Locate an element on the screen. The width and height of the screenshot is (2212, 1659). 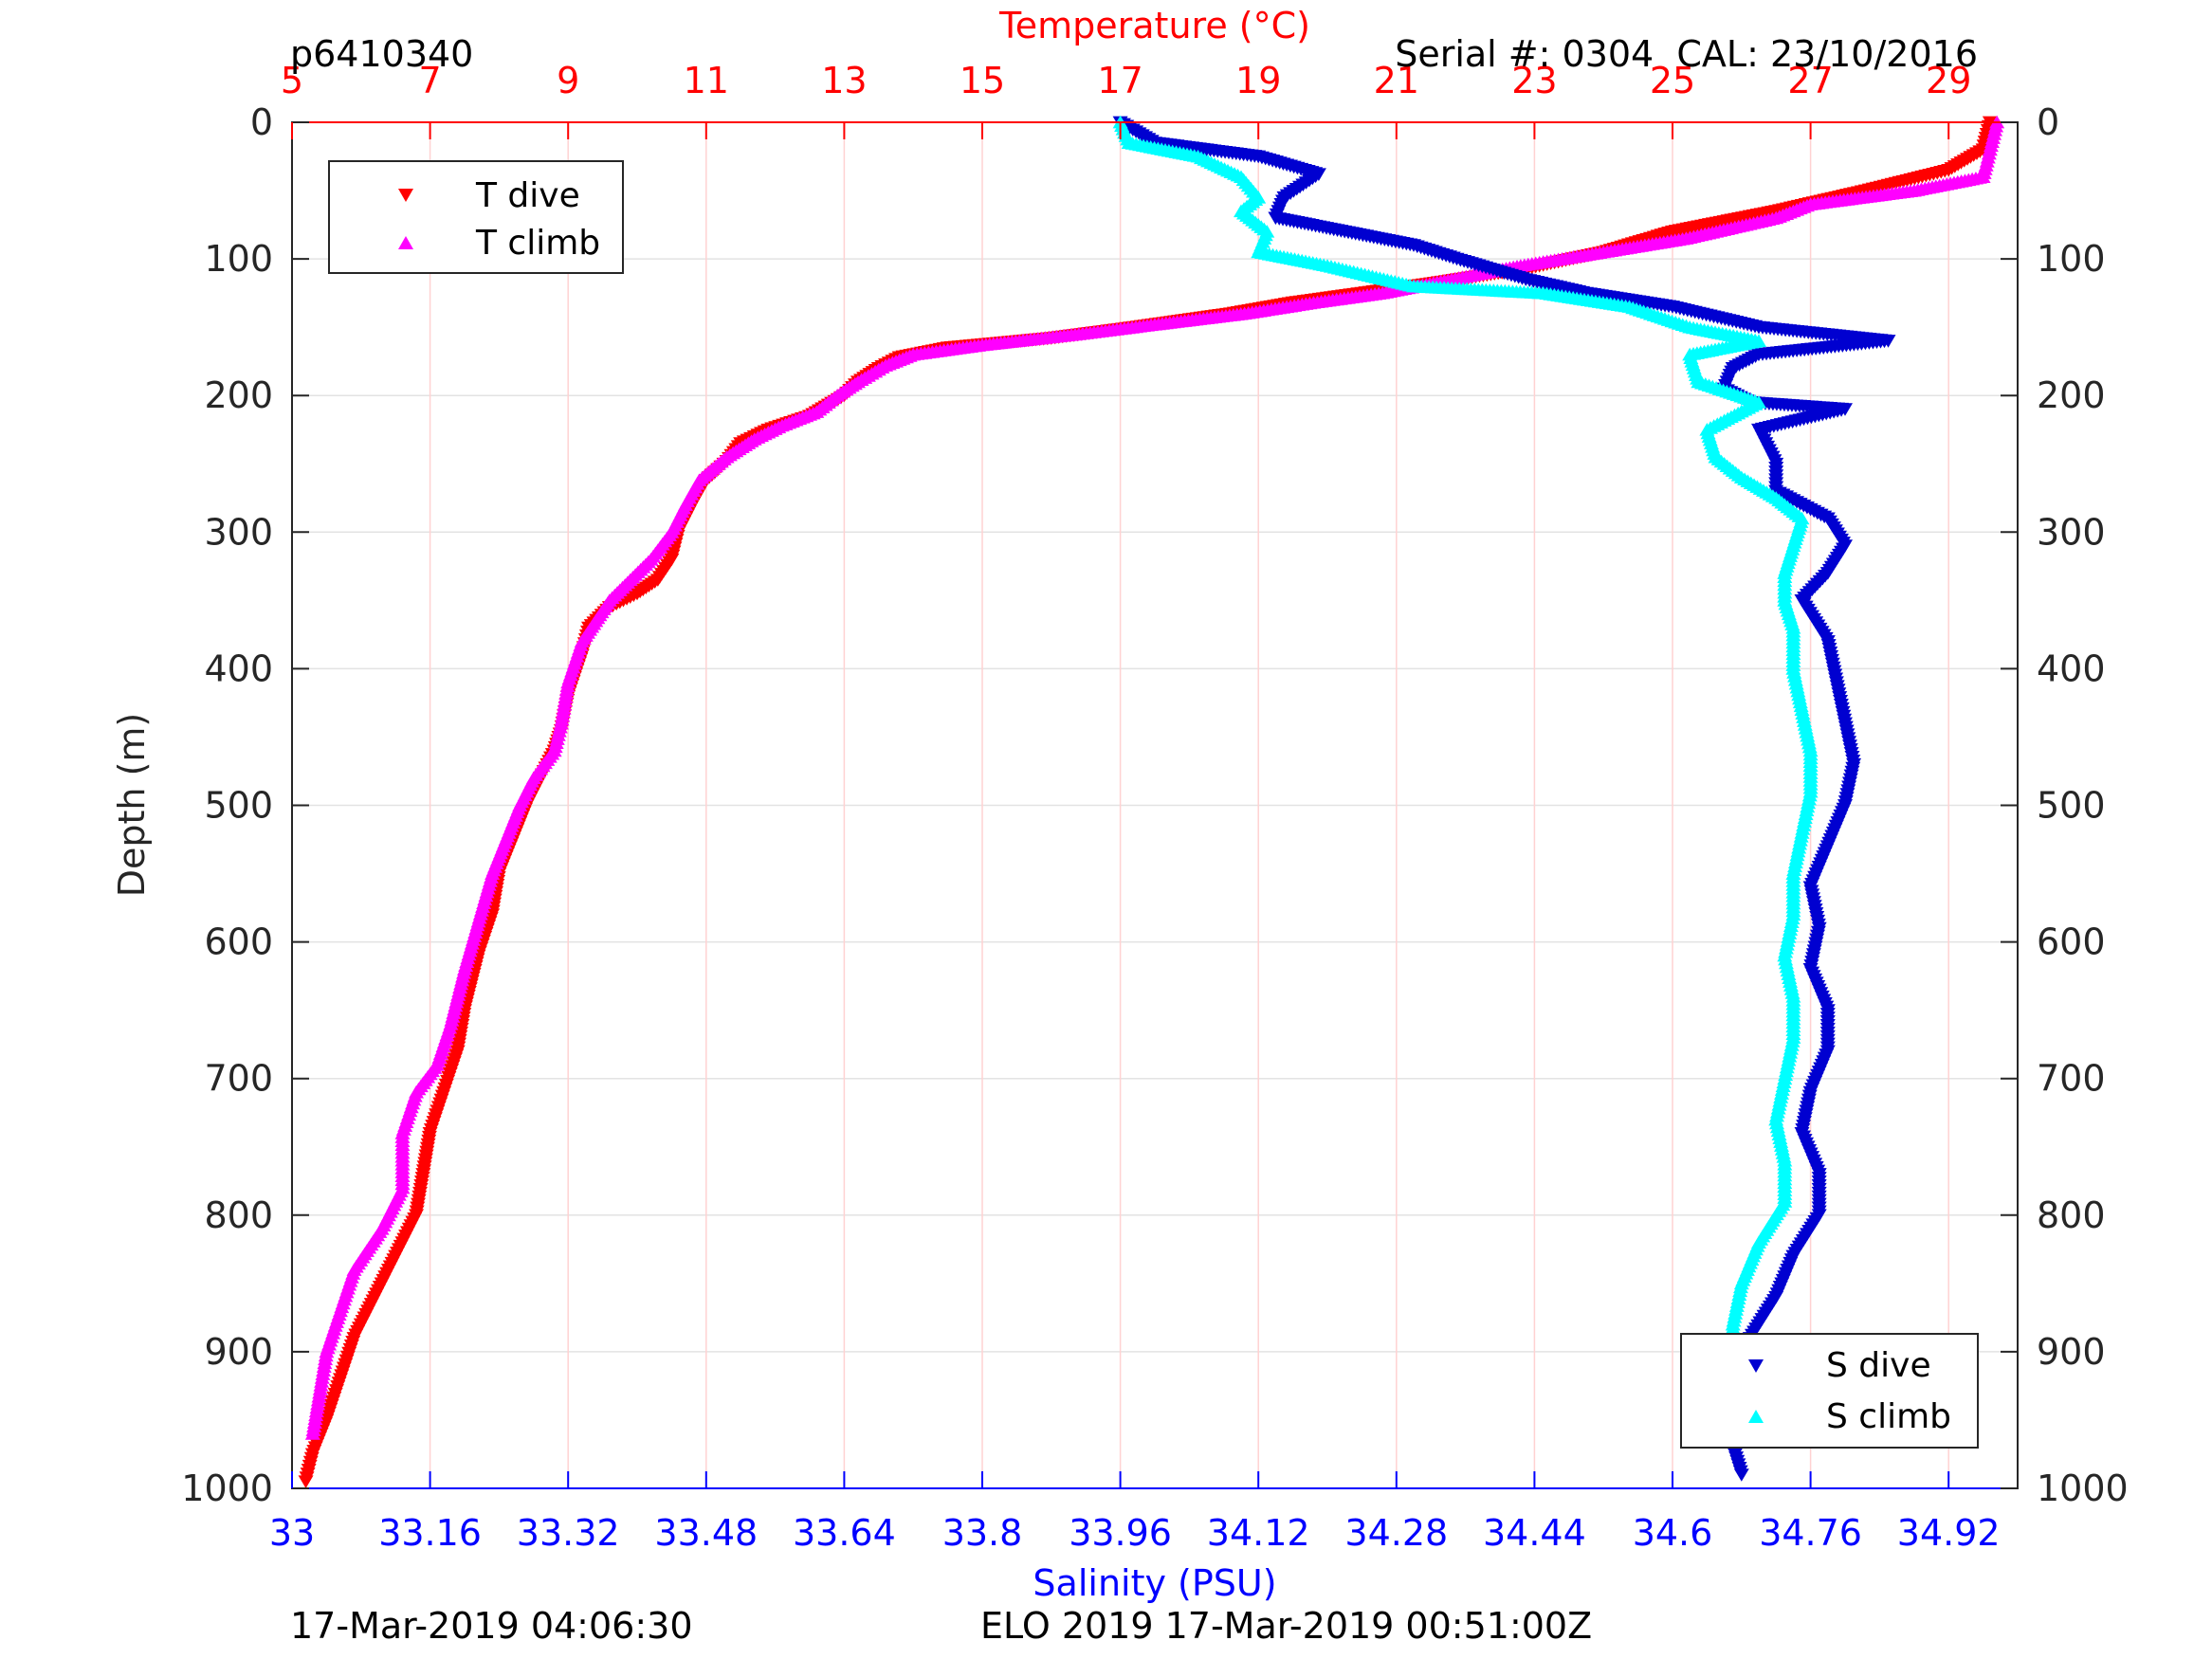
salinity-tick-label: 33.64 is located at coordinates (844, 1533).